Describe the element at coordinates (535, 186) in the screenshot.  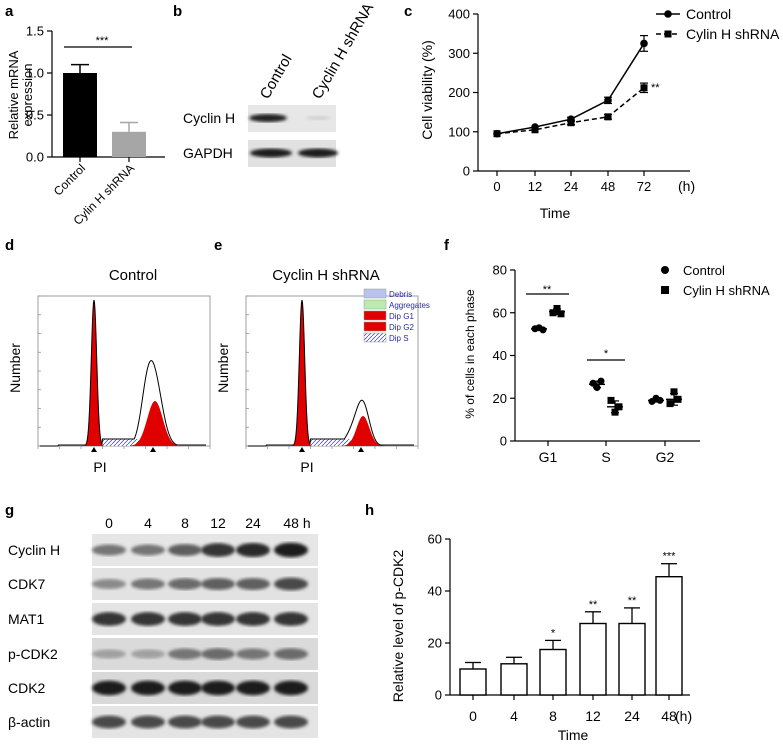
I see `panel-c-x-tick-label: 12` at that location.